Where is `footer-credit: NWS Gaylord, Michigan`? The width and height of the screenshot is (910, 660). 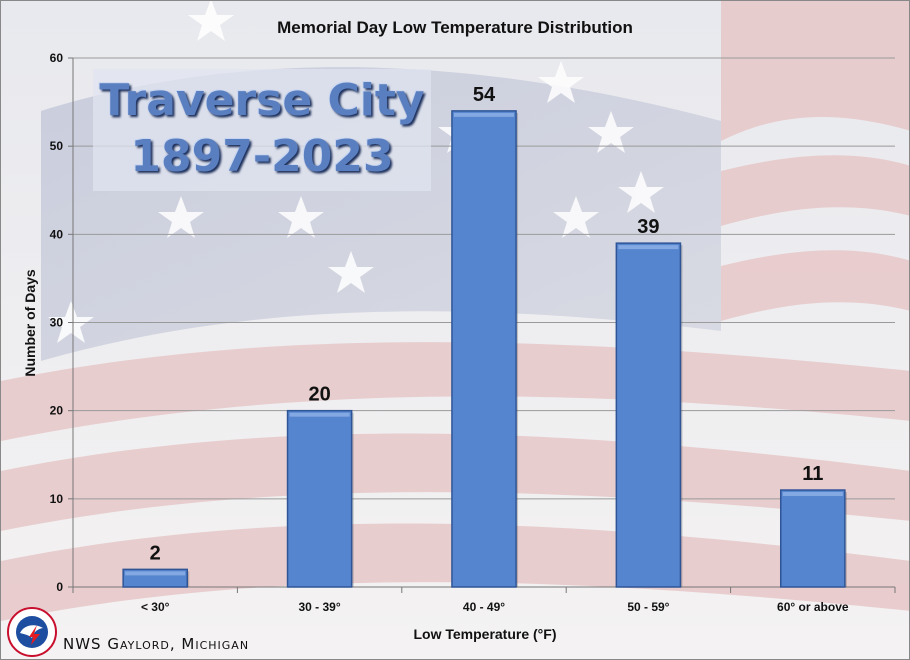
footer-credit: NWS Gaylord, Michigan is located at coordinates (156, 644).